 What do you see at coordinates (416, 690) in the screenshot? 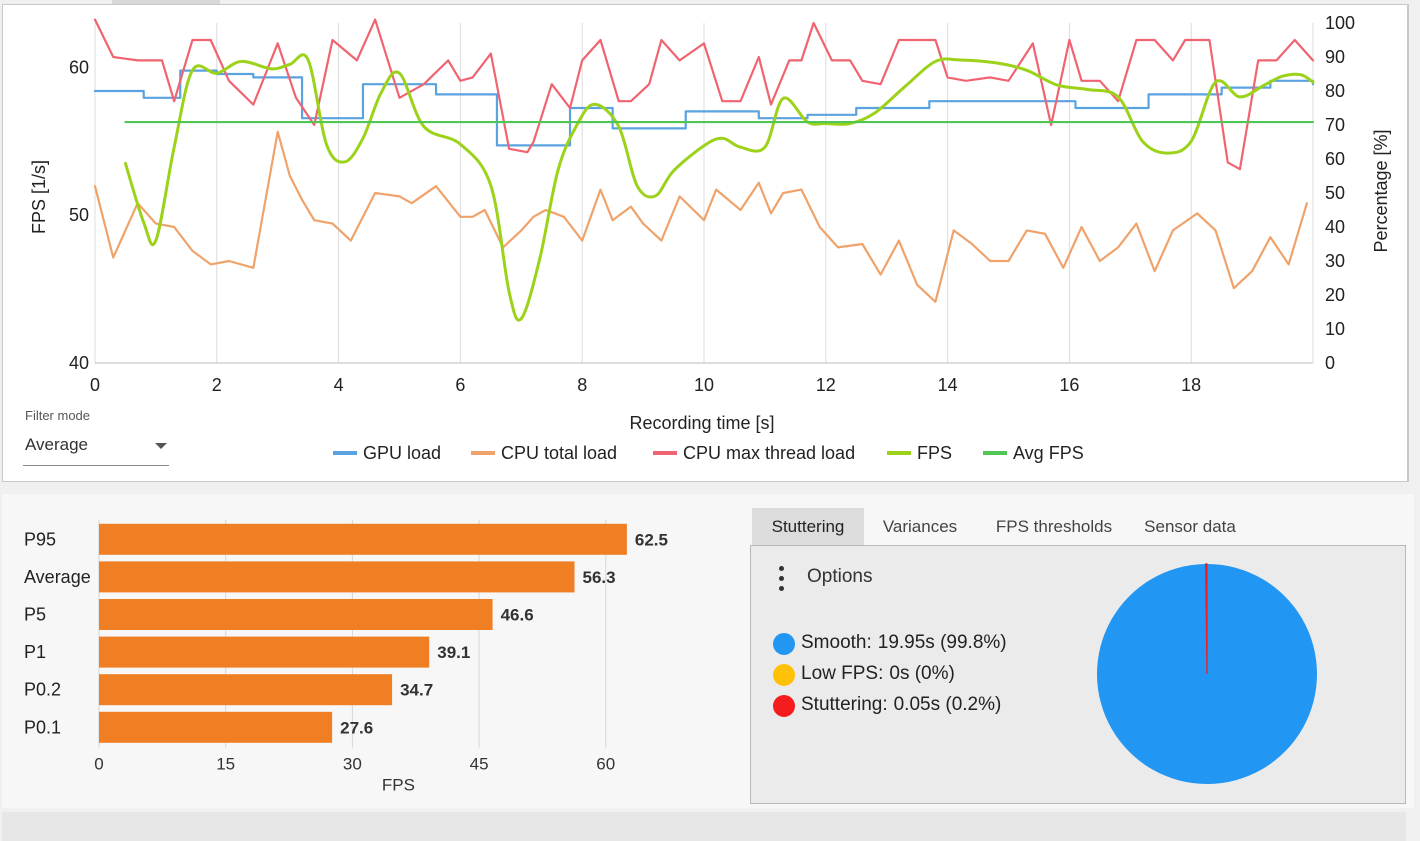
I see `bar-value-label-p0-2: 34.7` at bounding box center [416, 690].